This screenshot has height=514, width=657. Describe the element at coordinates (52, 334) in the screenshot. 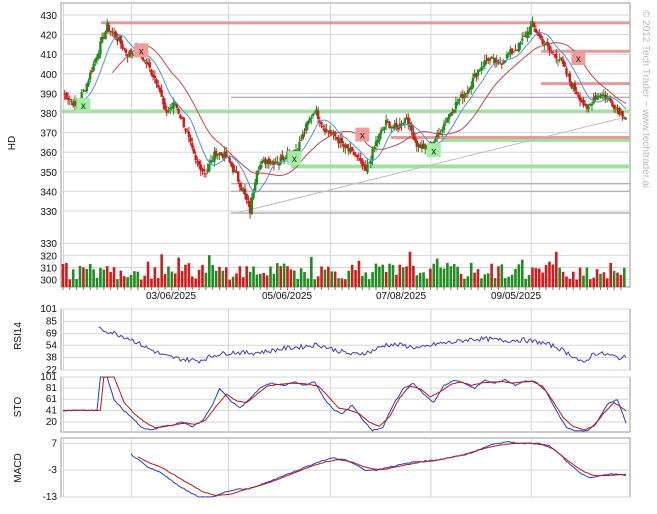

I see `rsi-tick-label: 69` at that location.